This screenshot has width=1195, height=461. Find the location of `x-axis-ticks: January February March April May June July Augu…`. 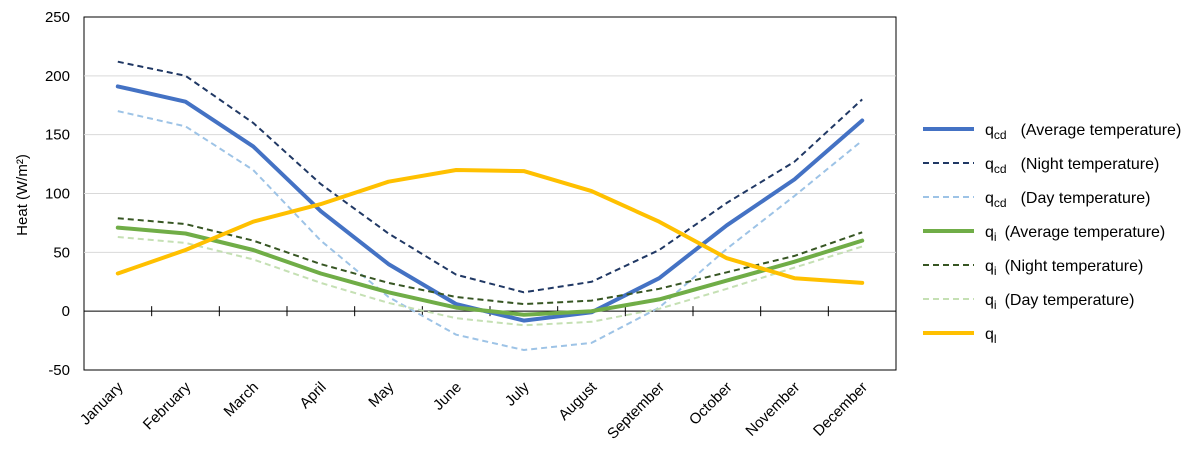

x-axis-ticks: January February March April May June July Augu… is located at coordinates (474, 410).